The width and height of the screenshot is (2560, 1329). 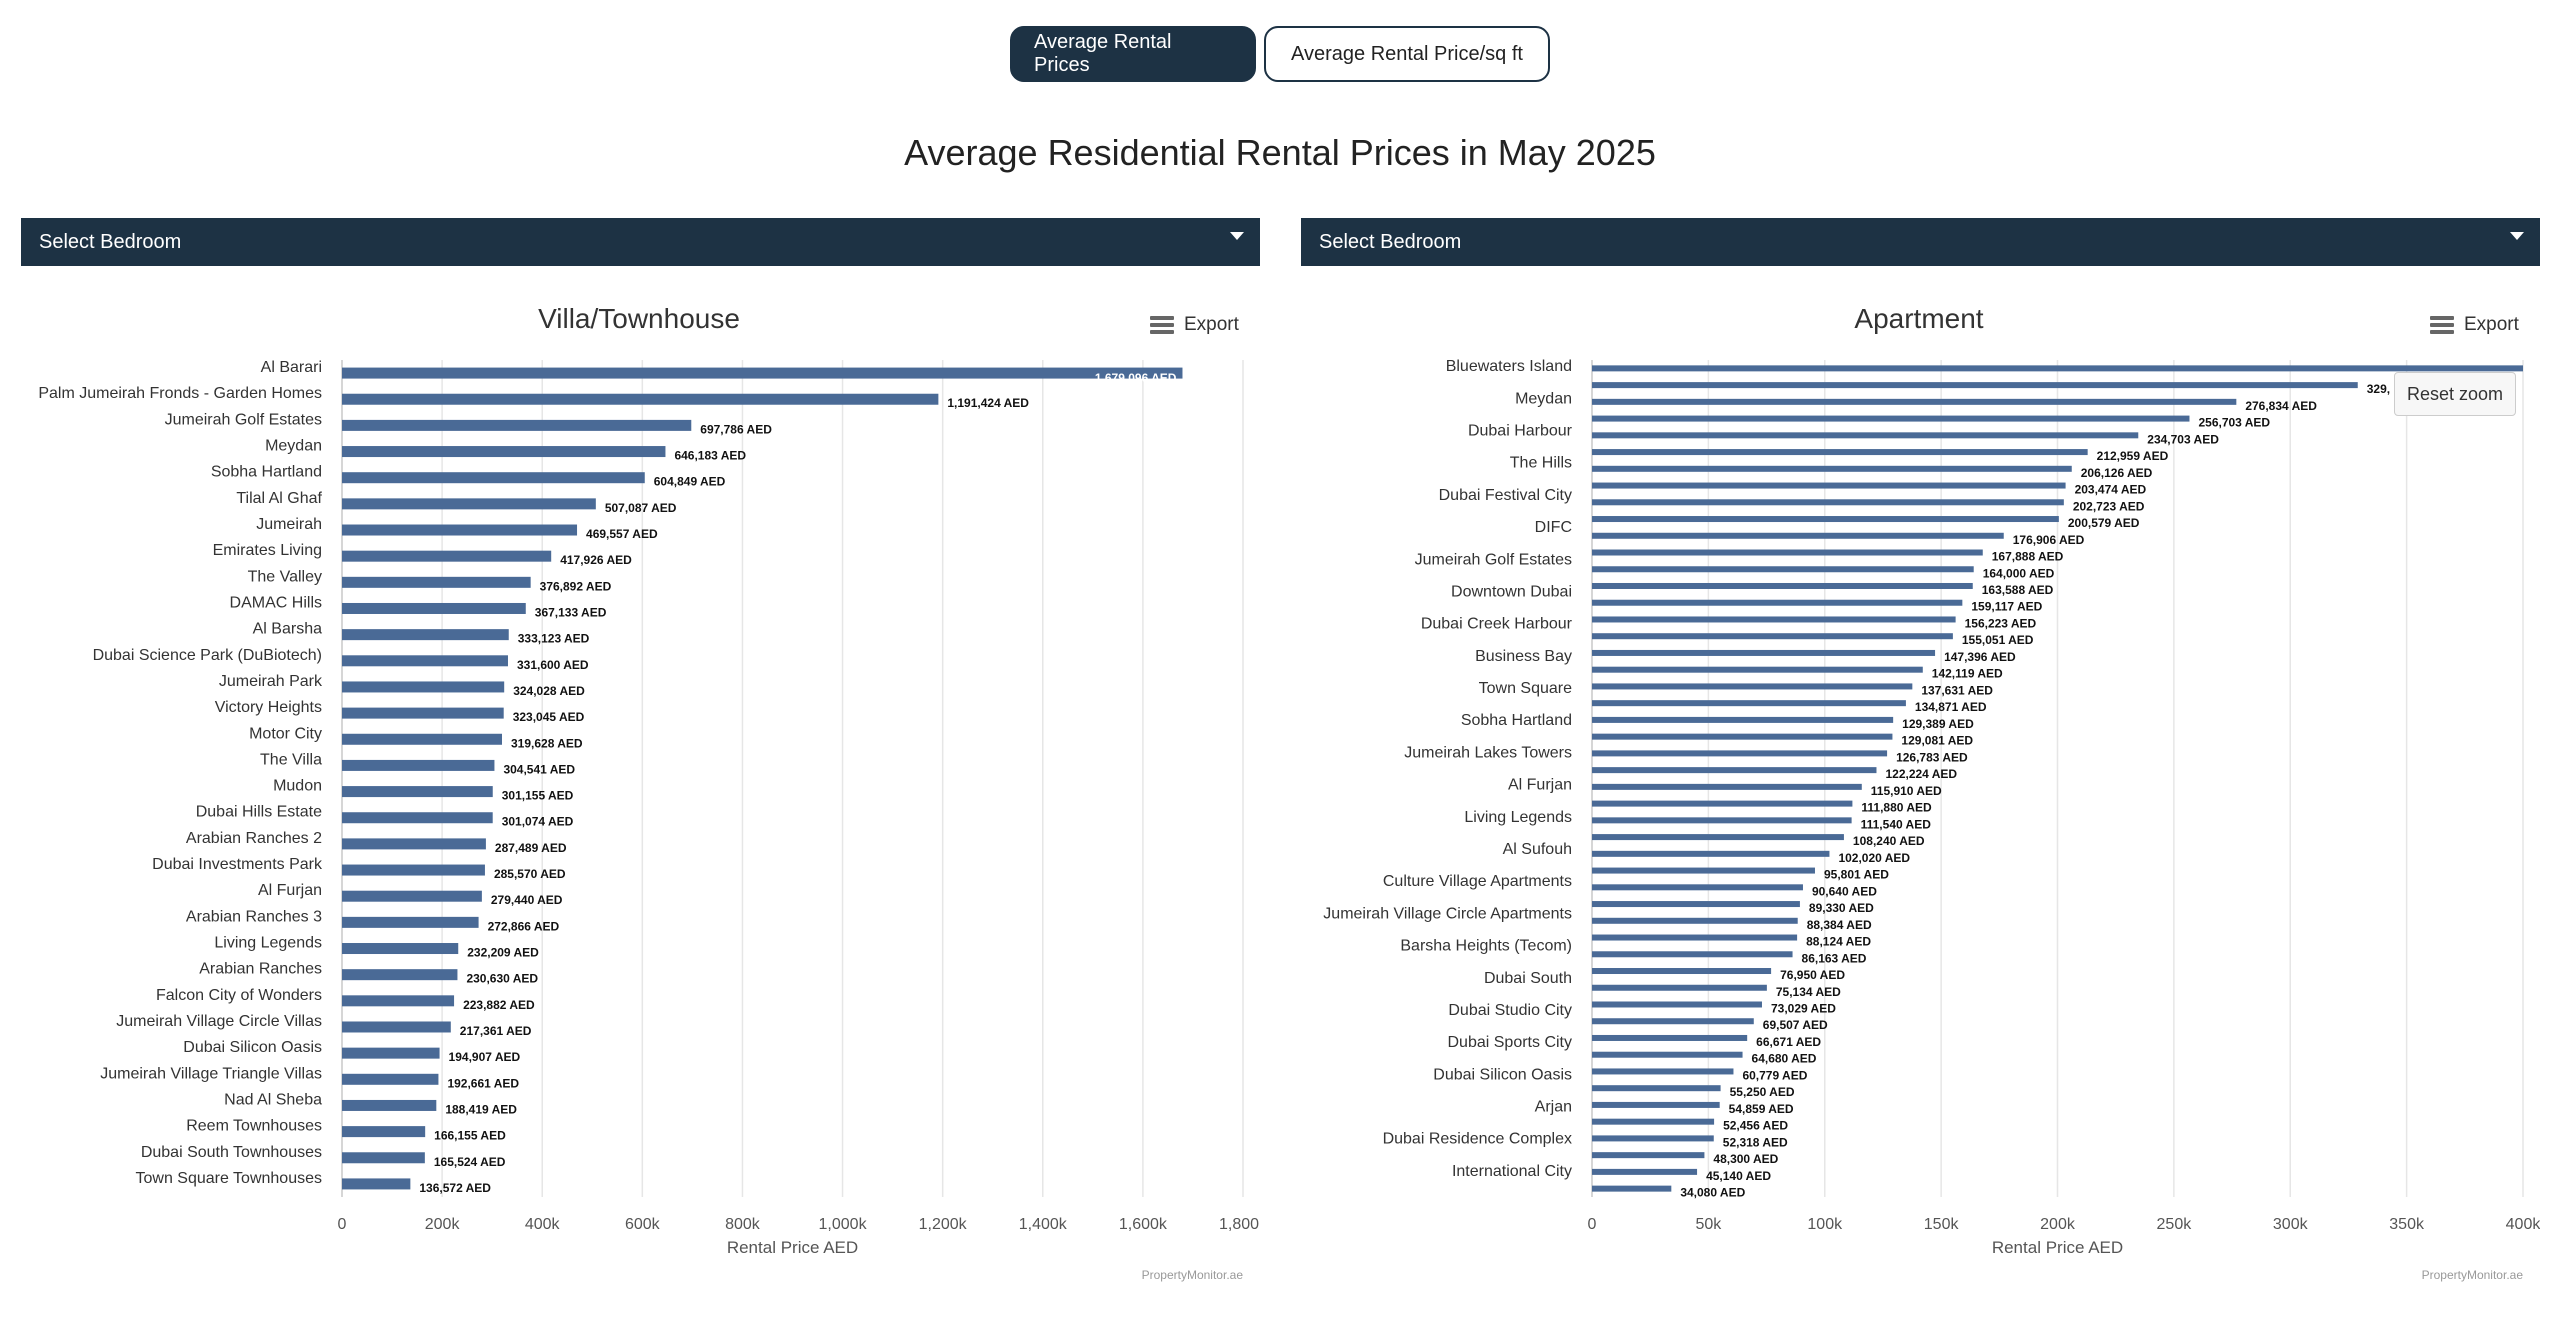 I want to click on data-label: 604,849 AED, so click(x=690, y=482).